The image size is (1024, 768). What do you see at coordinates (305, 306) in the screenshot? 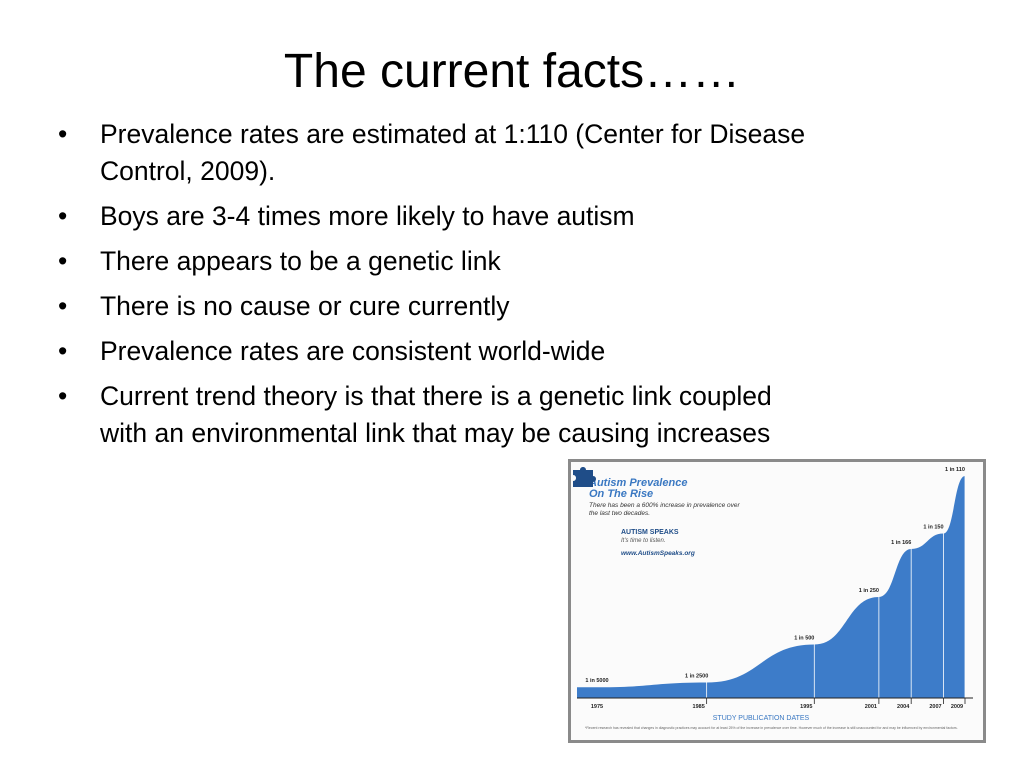
I see `bullet-text: There is no cause or cure currently` at bounding box center [305, 306].